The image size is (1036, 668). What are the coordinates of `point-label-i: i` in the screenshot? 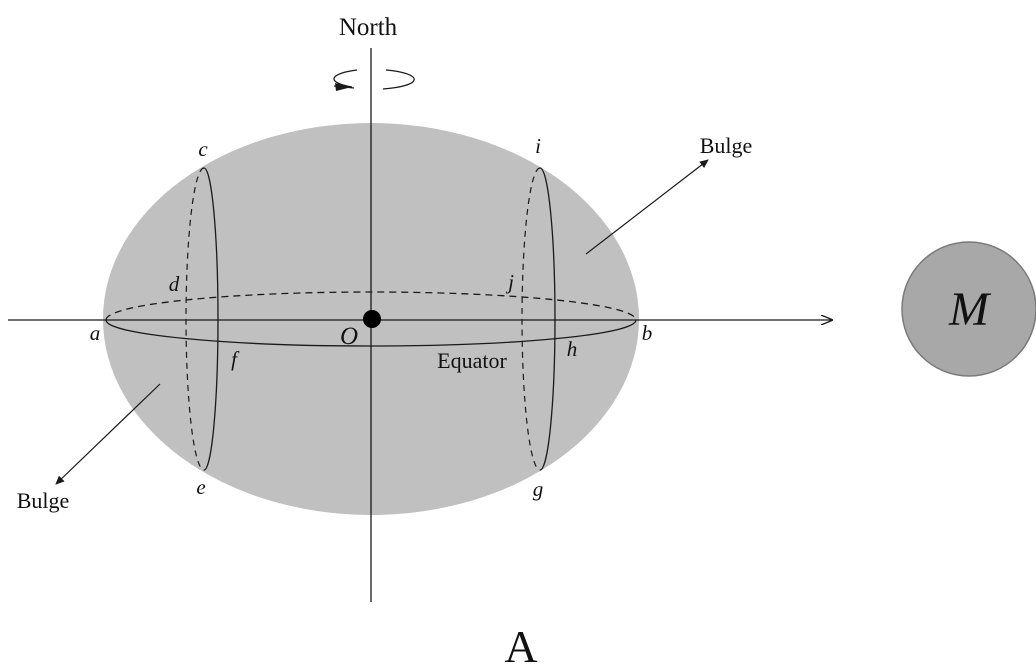 It's located at (538, 146).